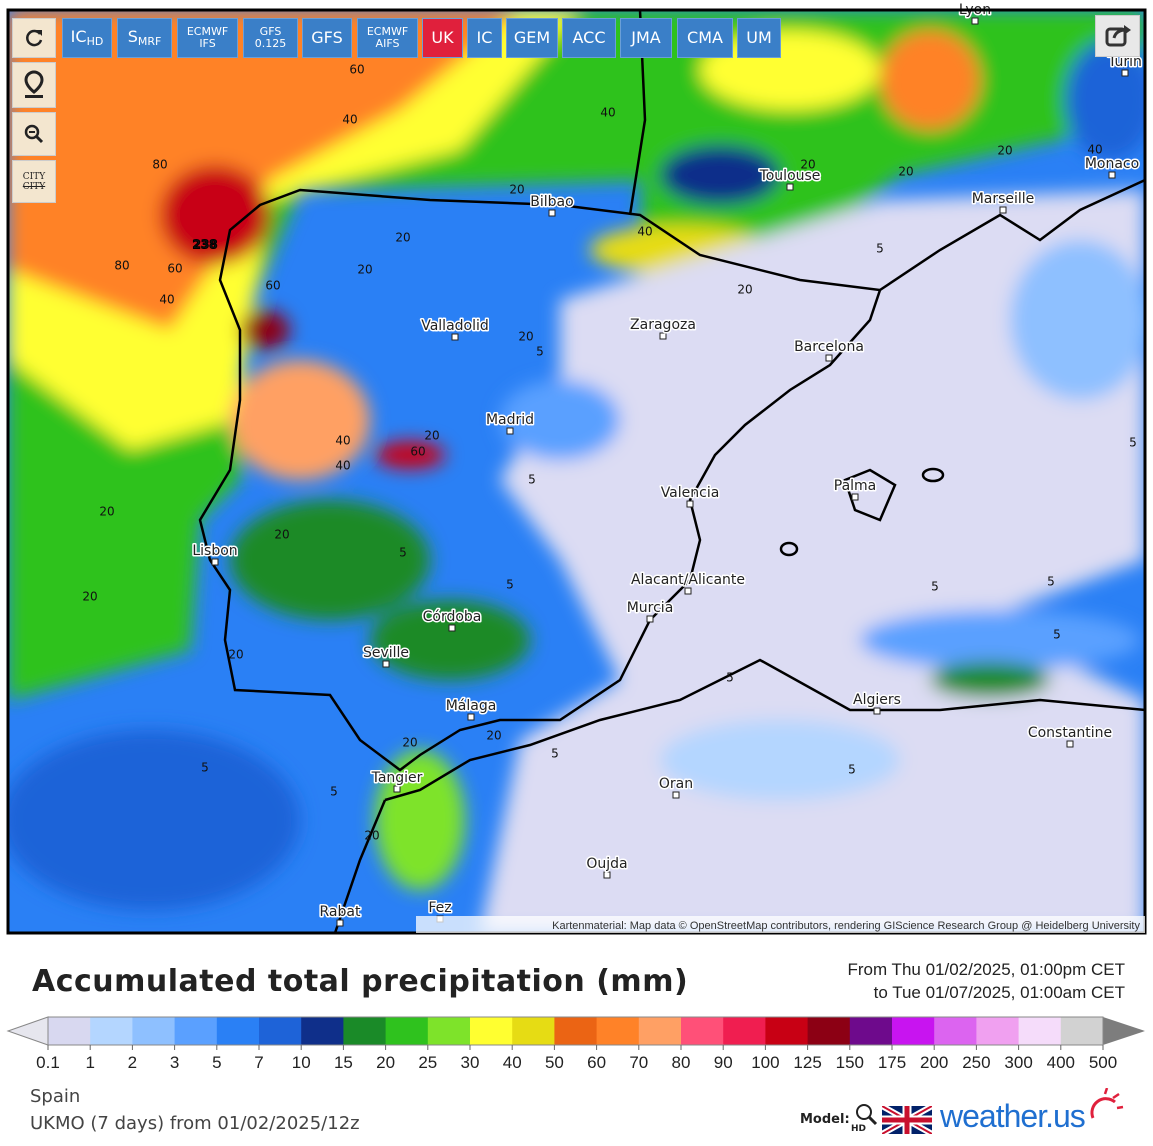 Image resolution: width=1153 pixels, height=1146 pixels. What do you see at coordinates (455, 326) in the screenshot?
I see `city-label: Valladolid` at bounding box center [455, 326].